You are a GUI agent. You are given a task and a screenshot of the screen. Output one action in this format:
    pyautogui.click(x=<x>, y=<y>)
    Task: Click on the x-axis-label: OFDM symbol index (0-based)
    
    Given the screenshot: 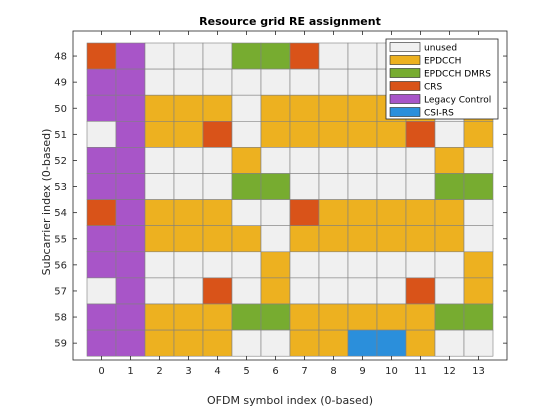 What is the action you would take?
    pyautogui.click(x=290, y=400)
    